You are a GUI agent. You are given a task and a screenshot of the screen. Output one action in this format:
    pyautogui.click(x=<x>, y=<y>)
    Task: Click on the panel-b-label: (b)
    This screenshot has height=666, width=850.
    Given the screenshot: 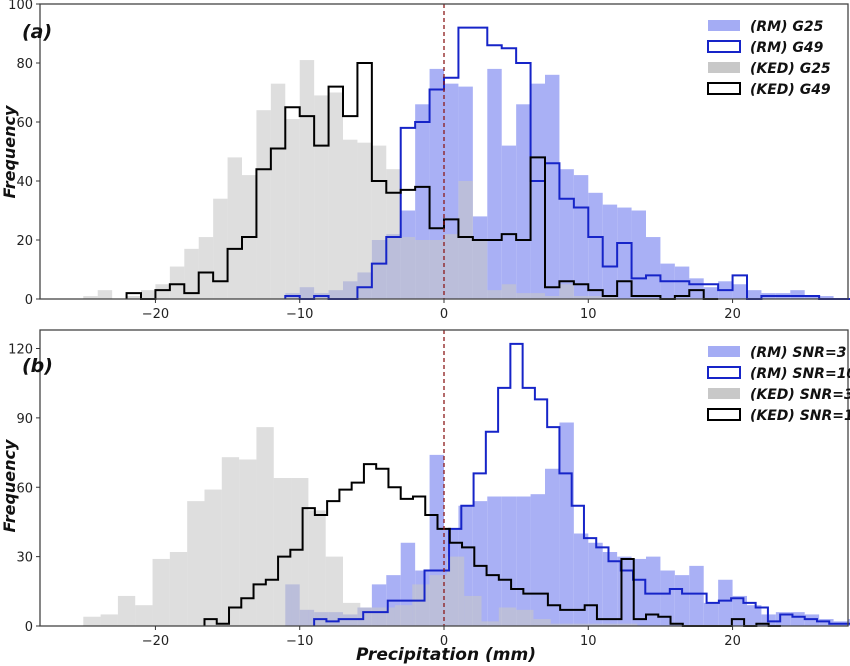 What is the action you would take?
    pyautogui.click(x=37, y=366)
    